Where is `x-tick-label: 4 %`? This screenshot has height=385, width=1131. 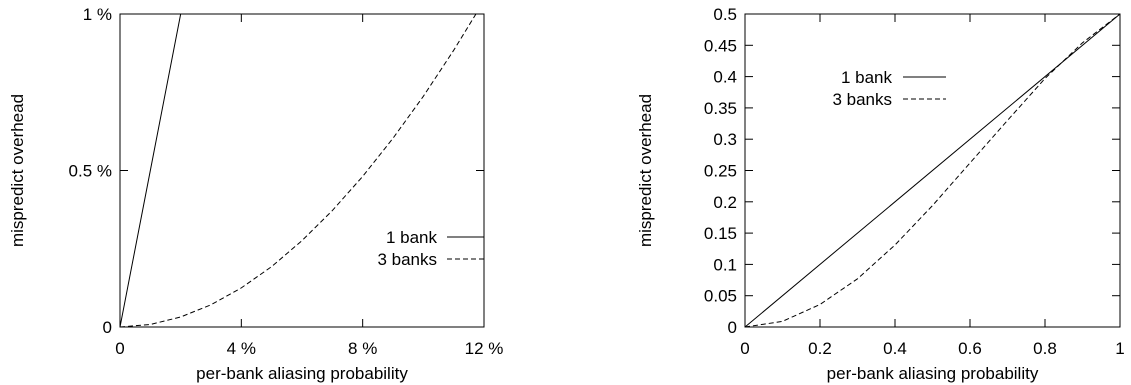
x-tick-label: 4 % is located at coordinates (241, 348).